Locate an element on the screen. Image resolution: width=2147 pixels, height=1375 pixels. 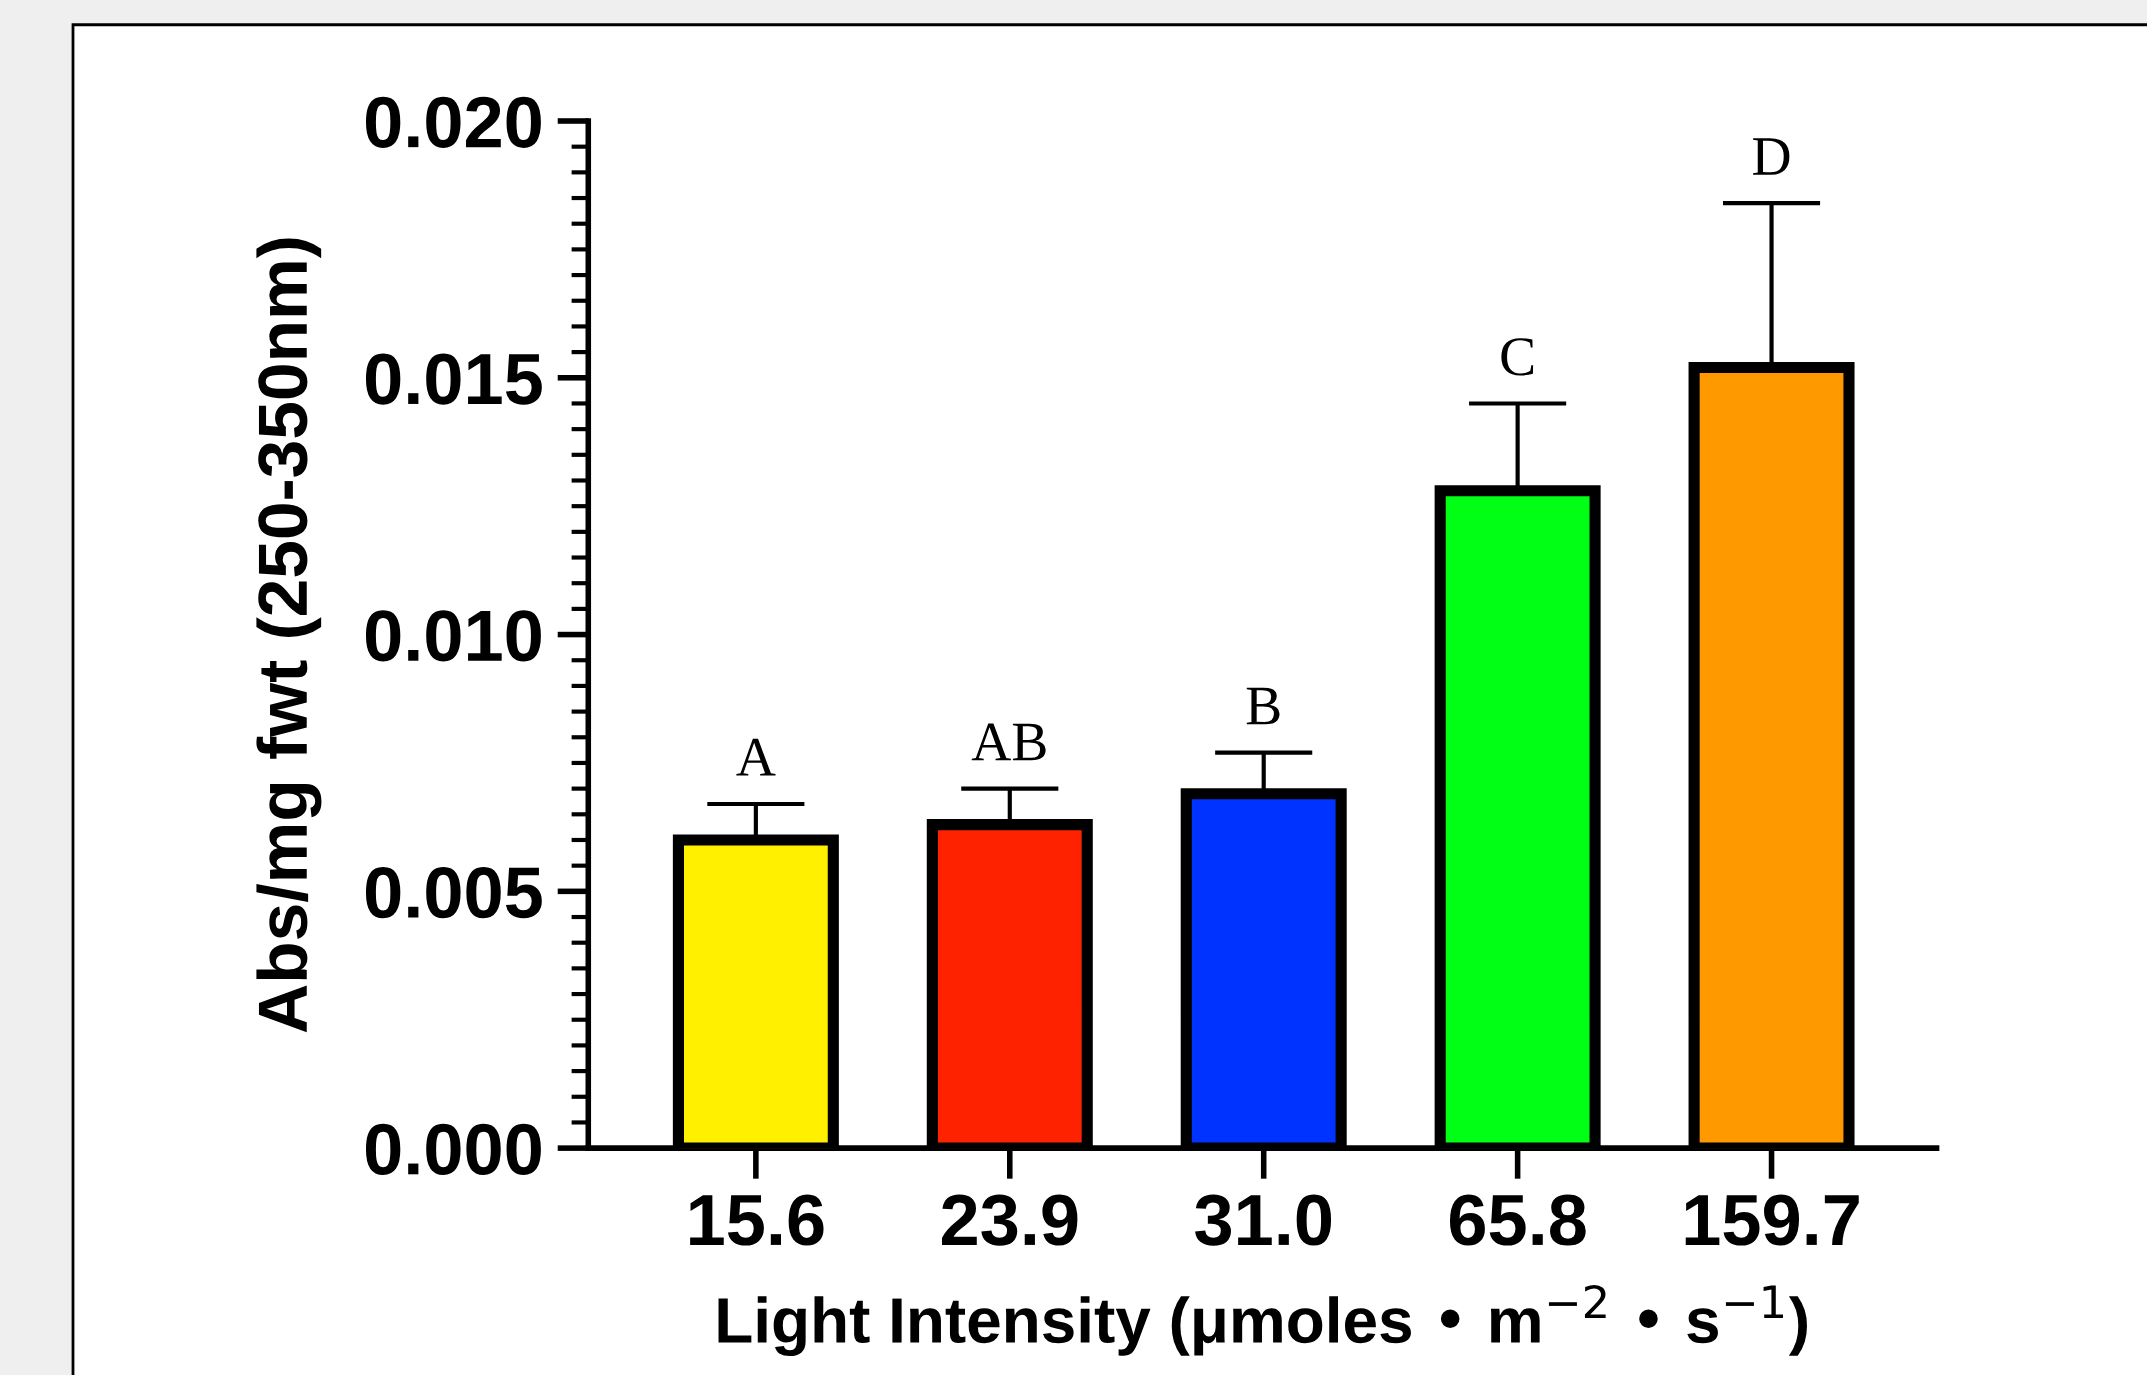
annotation: AB is located at coordinates (1008, 742).